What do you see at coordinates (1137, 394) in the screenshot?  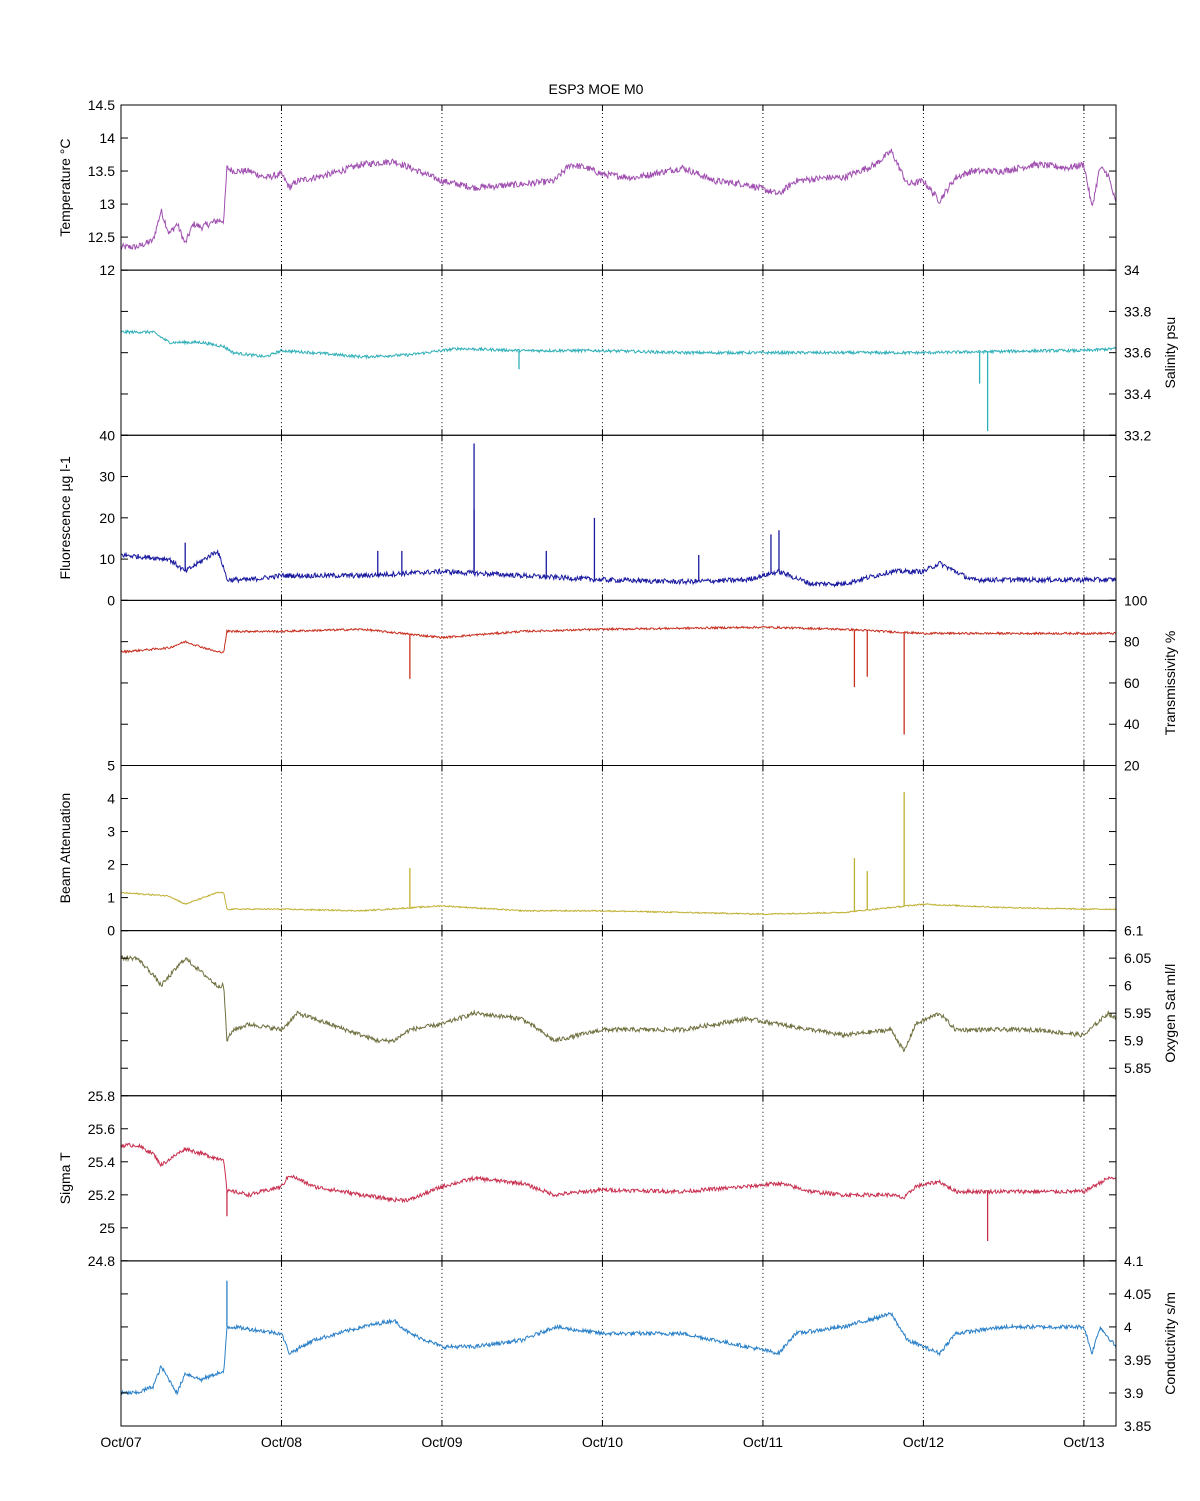 I see `y-tick-label: 33.4` at bounding box center [1137, 394].